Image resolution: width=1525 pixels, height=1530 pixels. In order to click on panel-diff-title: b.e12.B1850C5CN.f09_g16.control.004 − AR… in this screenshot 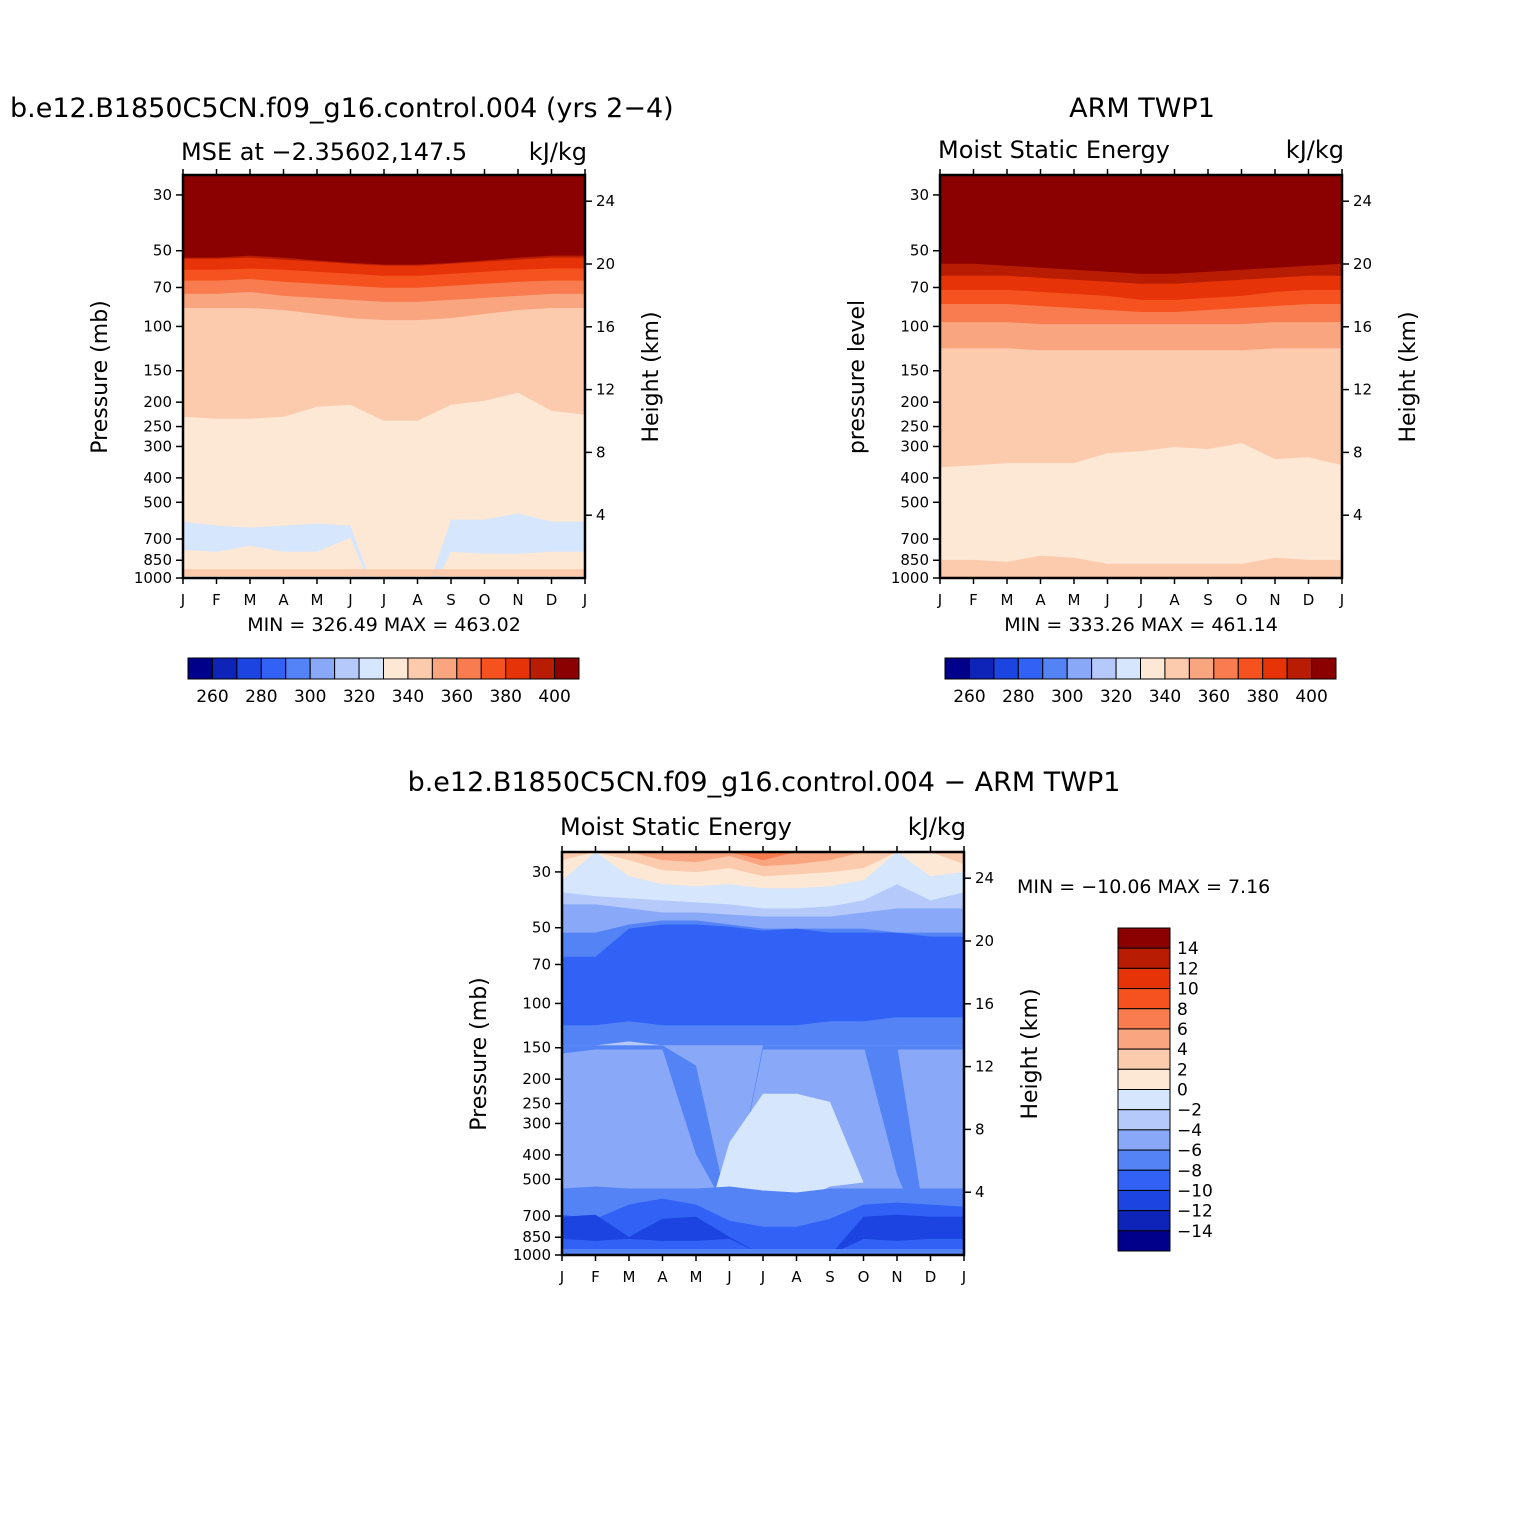, I will do `click(764, 782)`.